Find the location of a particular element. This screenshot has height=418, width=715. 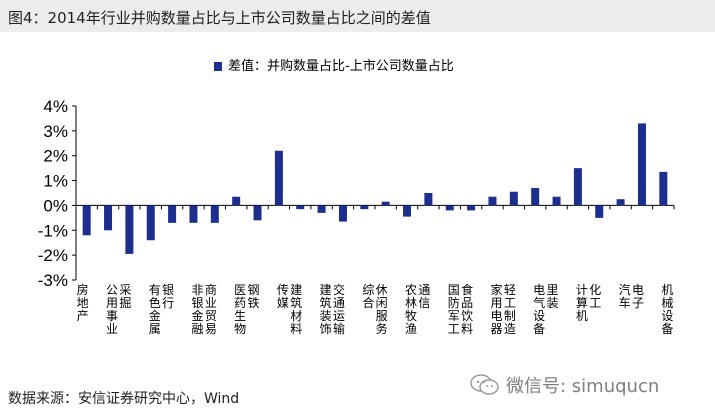

figure-title: 图4：2014年行业并购数量占比与上市公司数量占比之间的差值 is located at coordinates (219, 18).